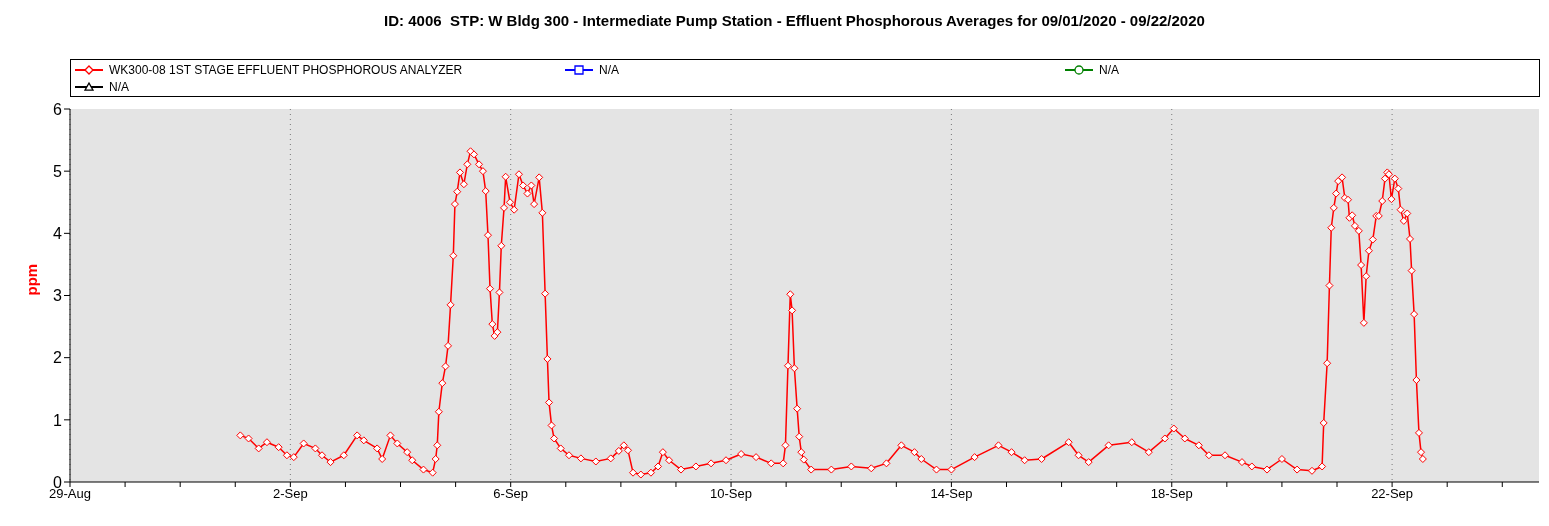 The width and height of the screenshot is (1549, 526). What do you see at coordinates (58, 358) in the screenshot?
I see `y-tick-label: 2` at bounding box center [58, 358].